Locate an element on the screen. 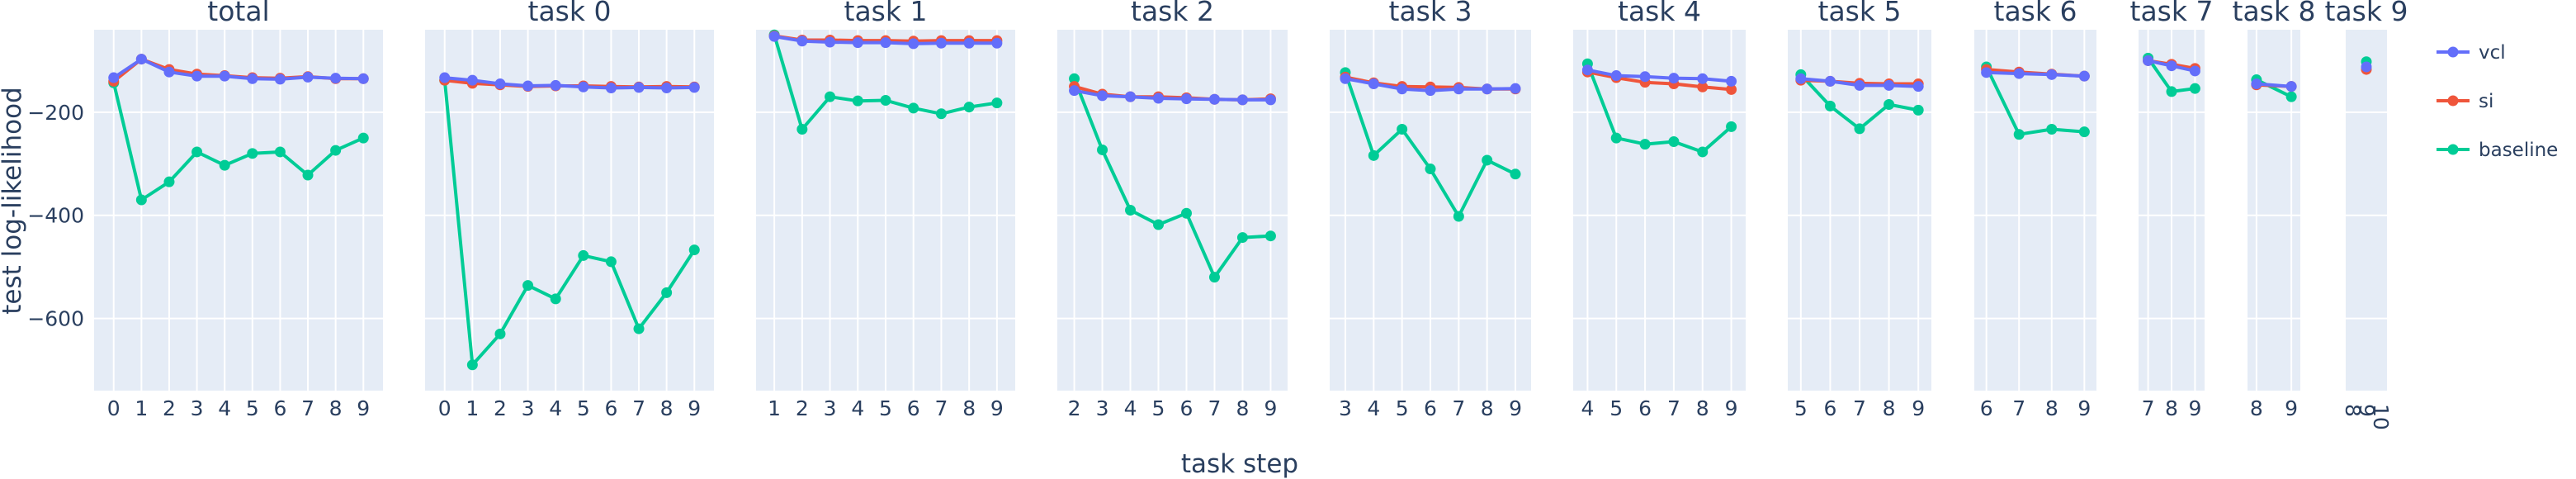 The height and width of the screenshot is (479, 2576). subplot-task-3: task 3 3 4 5 6 7 8 9 is located at coordinates (1430, 210).